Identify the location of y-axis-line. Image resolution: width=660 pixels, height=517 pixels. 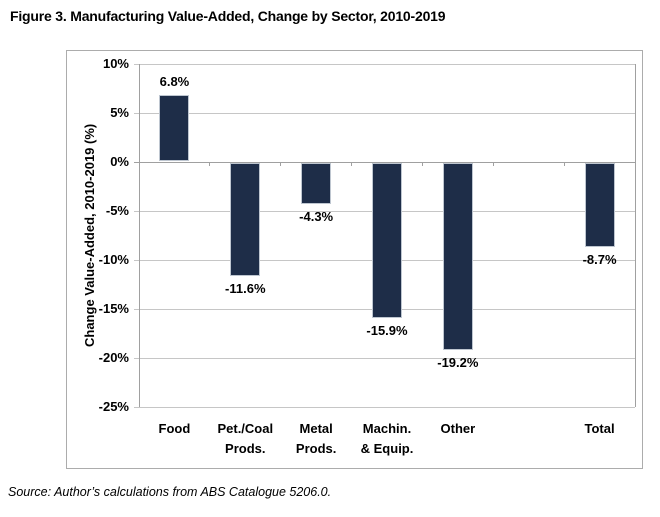
(139, 235).